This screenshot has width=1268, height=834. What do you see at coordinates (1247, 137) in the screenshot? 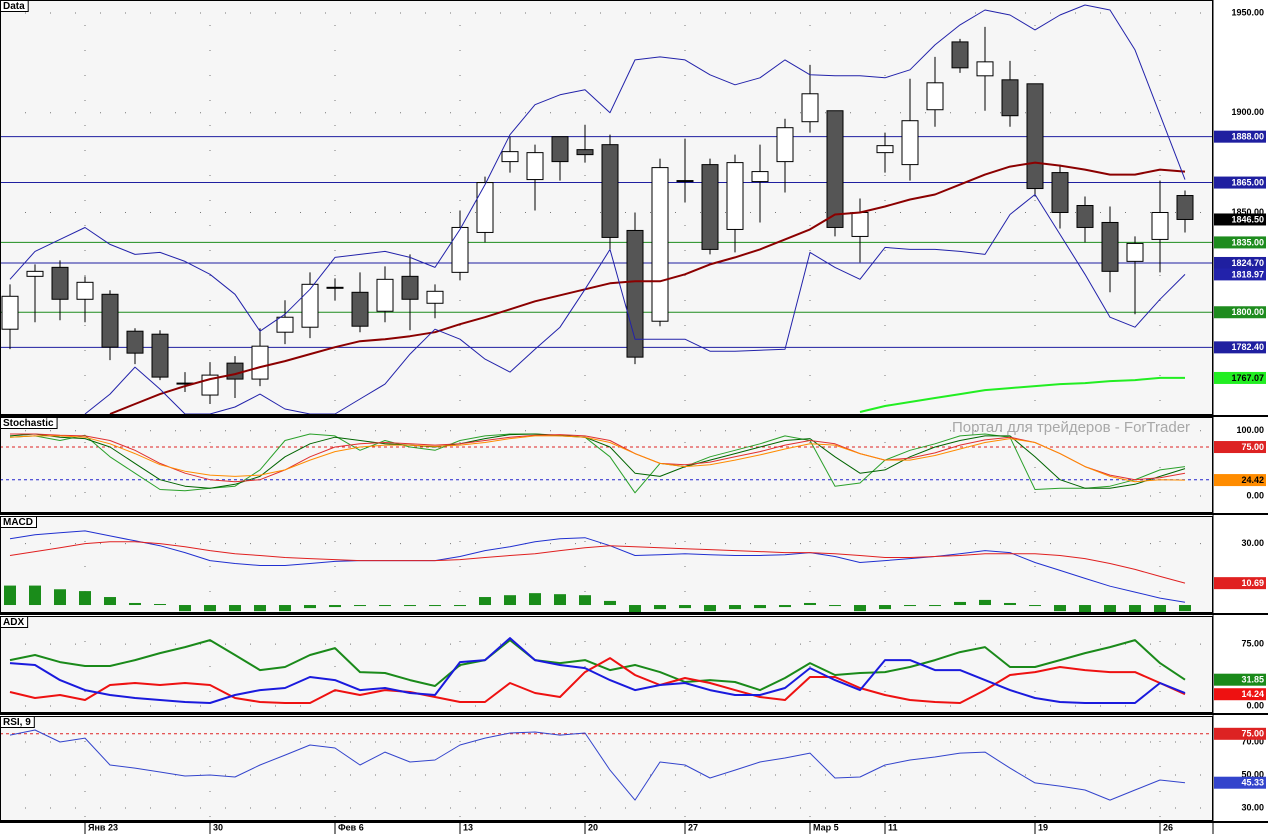
I see `value-label: 1888.00` at bounding box center [1247, 137].